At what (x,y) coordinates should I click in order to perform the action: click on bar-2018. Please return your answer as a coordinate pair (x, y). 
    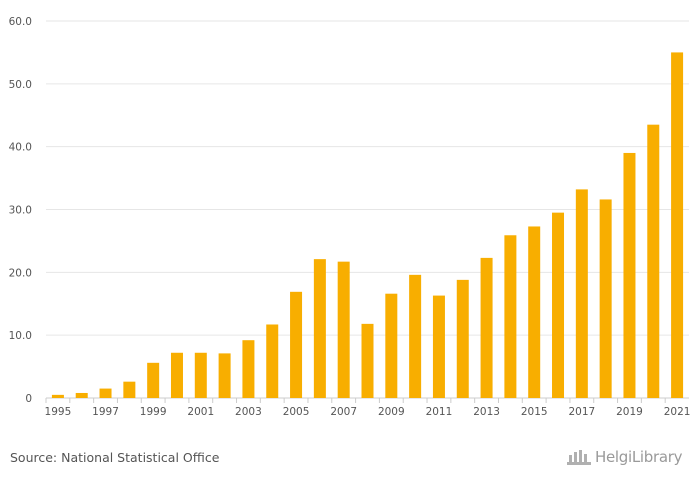
    Looking at the image, I should click on (605, 298).